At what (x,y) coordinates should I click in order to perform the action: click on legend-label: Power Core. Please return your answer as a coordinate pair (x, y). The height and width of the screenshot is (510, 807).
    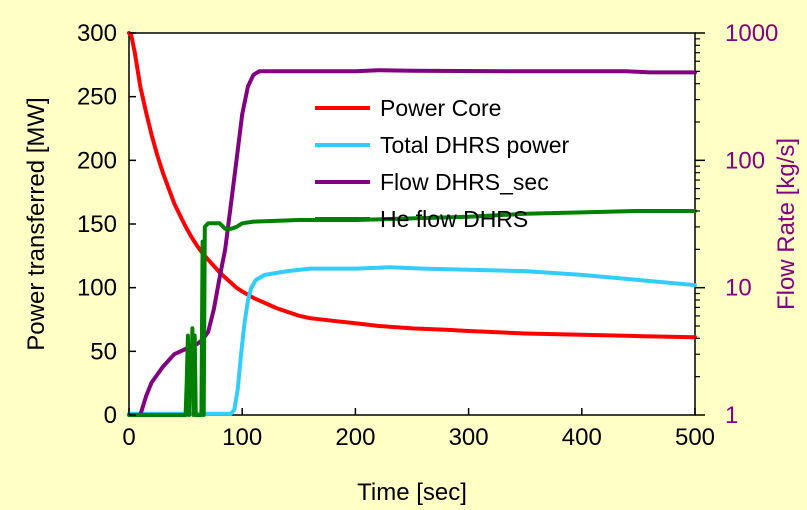
    Looking at the image, I should click on (440, 108).